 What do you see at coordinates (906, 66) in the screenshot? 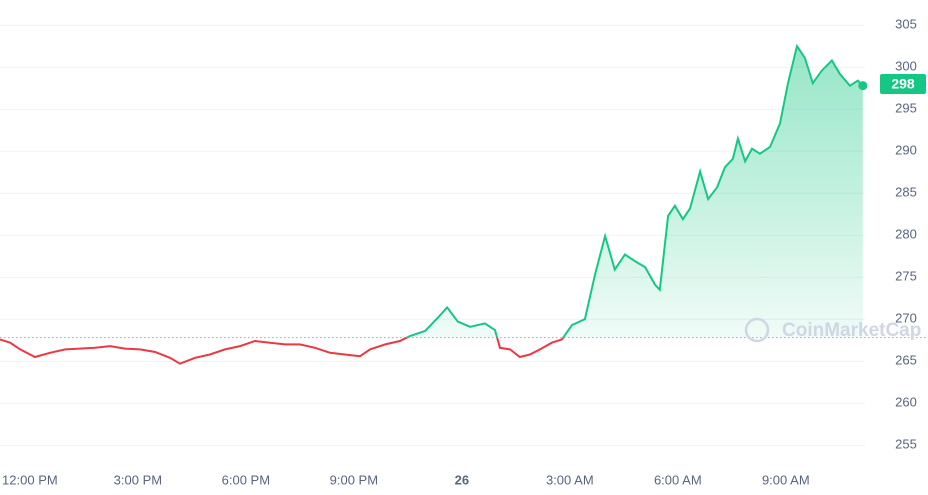
I see `y-tick-label: 300` at bounding box center [906, 66].